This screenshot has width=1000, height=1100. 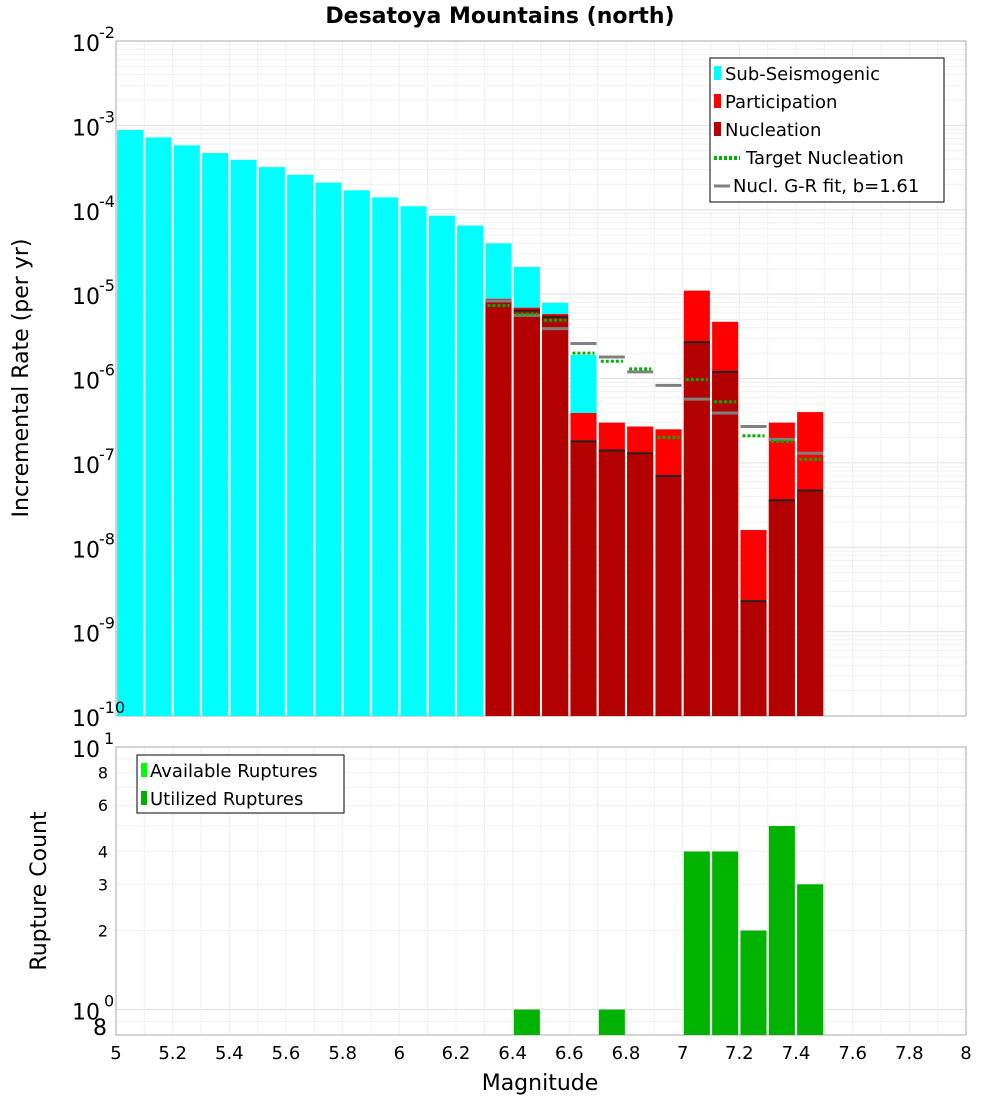 I want to click on x-tick-label: 5.4, so click(x=229, y=1053).